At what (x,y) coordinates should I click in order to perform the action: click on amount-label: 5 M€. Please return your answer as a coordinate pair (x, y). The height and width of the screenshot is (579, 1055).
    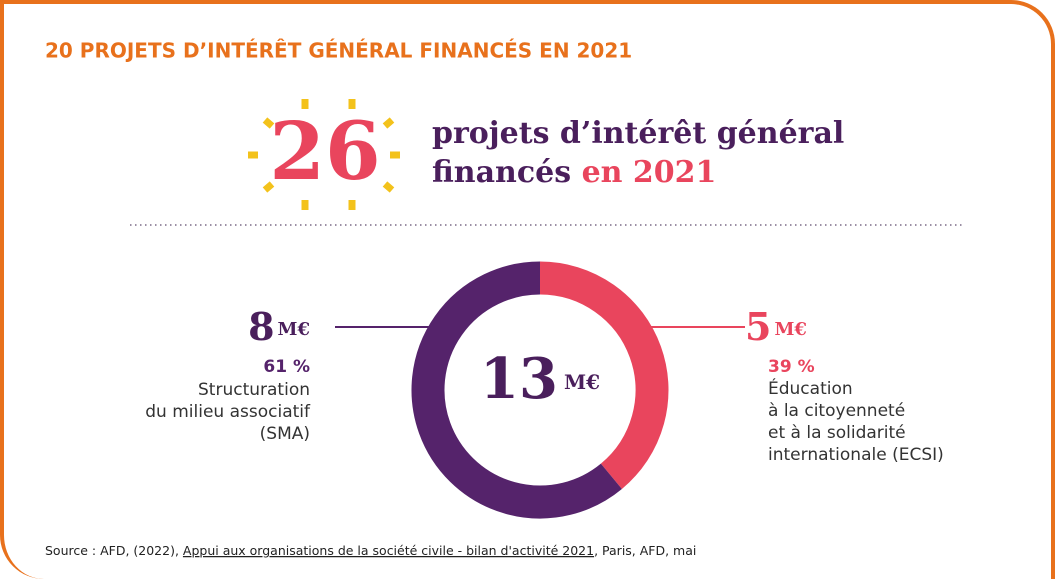
    Looking at the image, I should click on (776, 326).